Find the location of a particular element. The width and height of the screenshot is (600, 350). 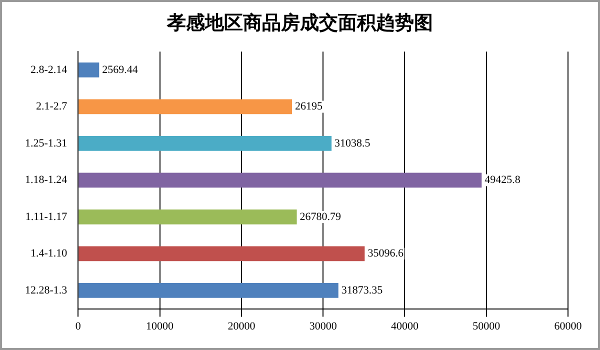

data-label: 26195 is located at coordinates (309, 106).